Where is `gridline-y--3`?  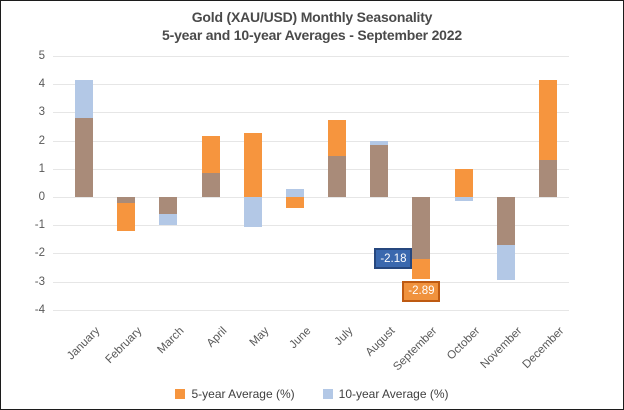
gridline-y--3 is located at coordinates (311, 282).